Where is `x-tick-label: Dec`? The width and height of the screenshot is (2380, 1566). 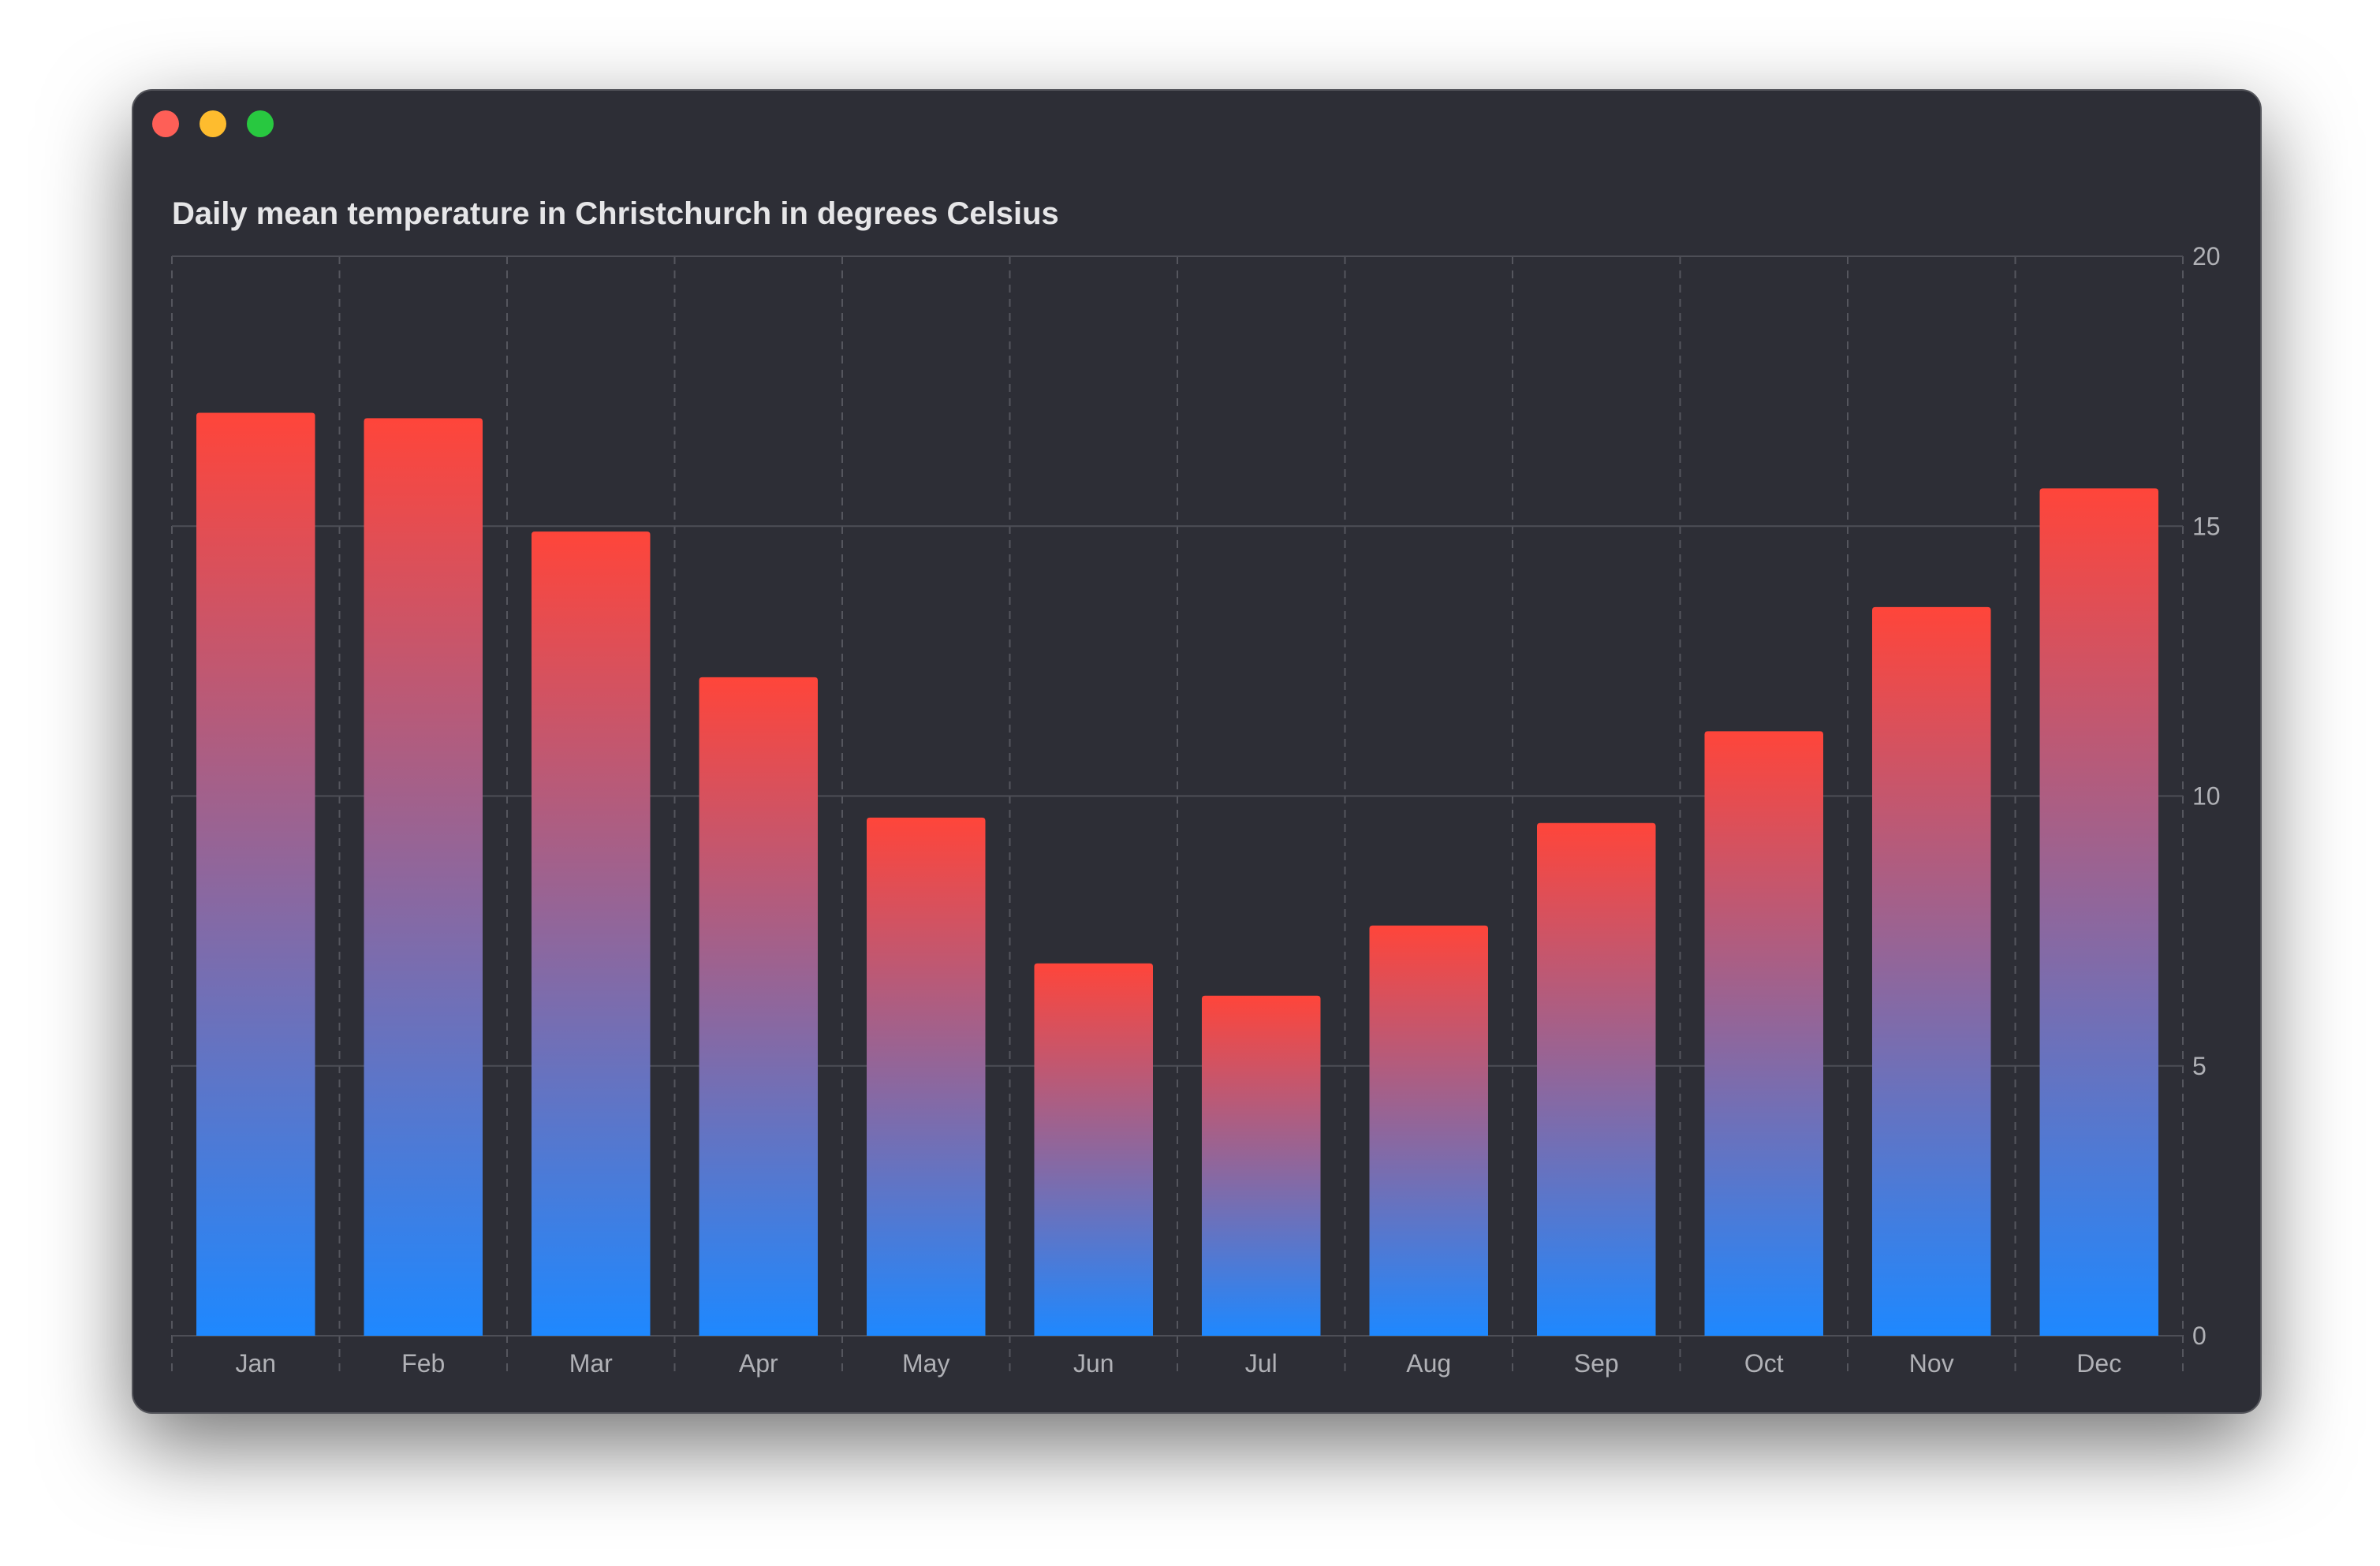 x-tick-label: Dec is located at coordinates (2098, 1363).